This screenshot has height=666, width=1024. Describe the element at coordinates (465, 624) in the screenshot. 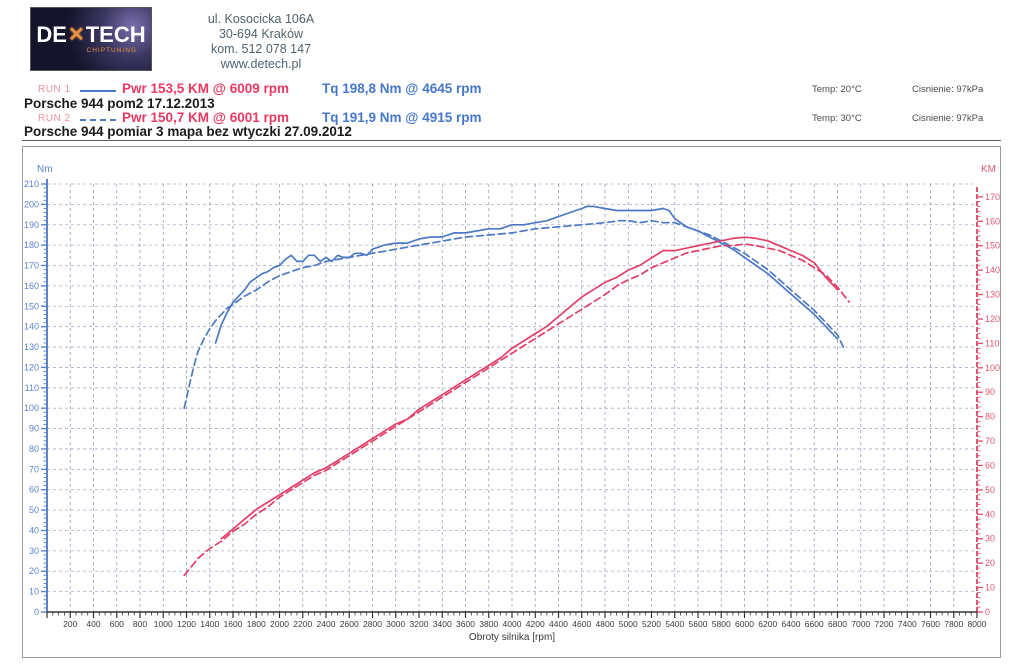

I see `svg-text: 3600` at that location.